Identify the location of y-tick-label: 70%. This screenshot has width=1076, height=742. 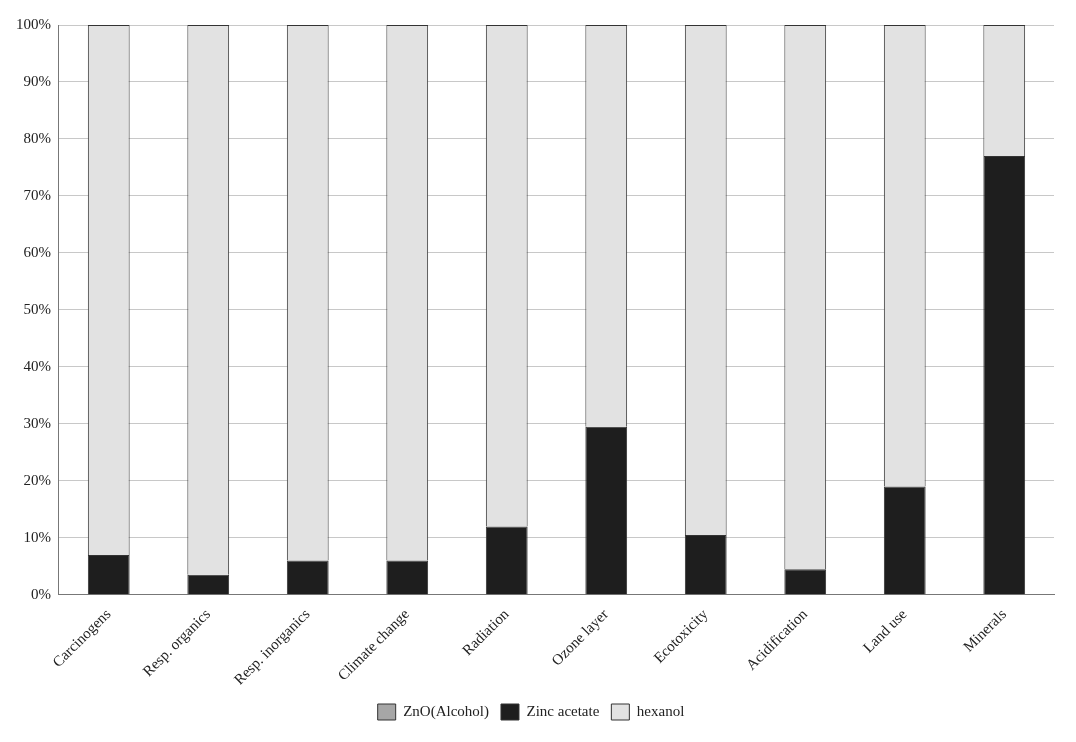
(37, 194).